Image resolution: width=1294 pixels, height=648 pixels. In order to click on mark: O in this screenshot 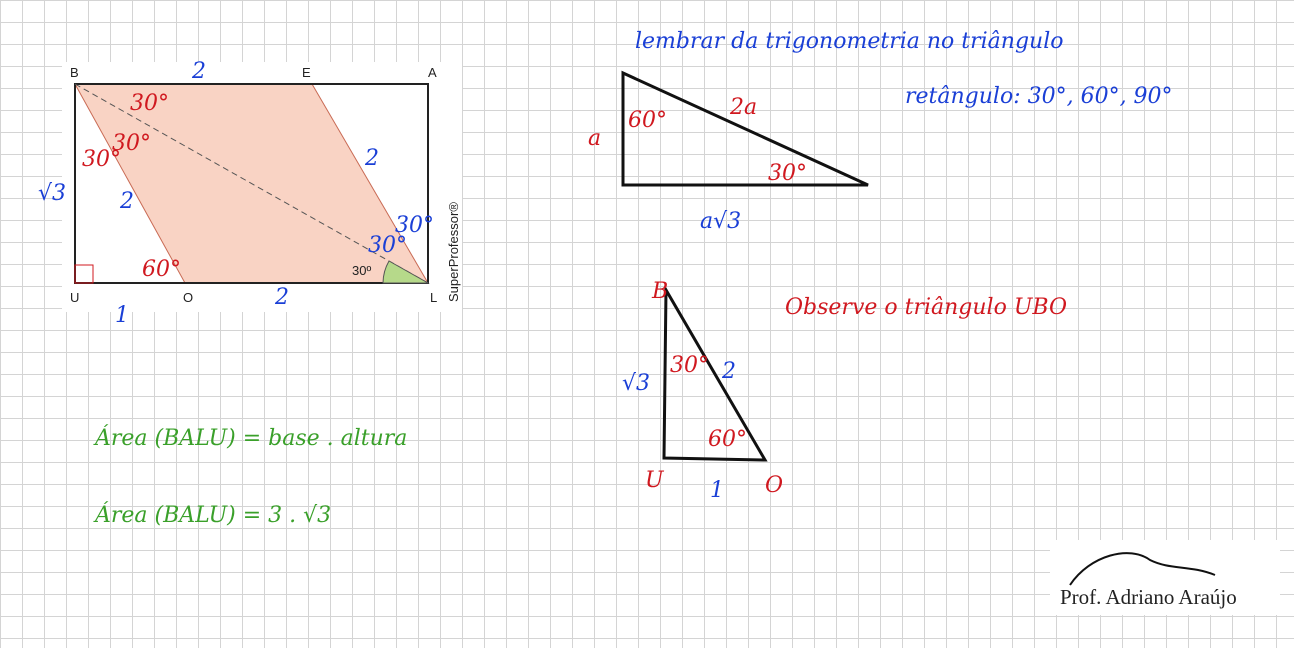, I will do `click(774, 485)`.